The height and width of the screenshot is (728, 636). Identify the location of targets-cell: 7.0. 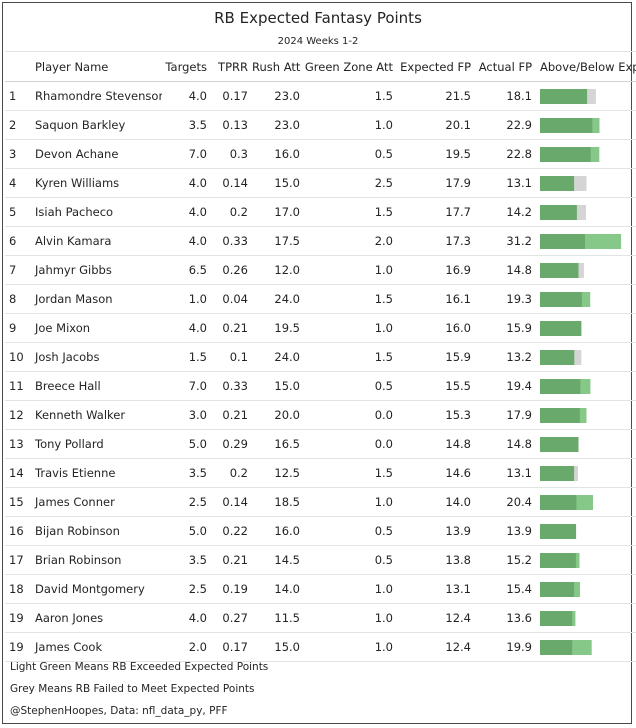
(185, 154).